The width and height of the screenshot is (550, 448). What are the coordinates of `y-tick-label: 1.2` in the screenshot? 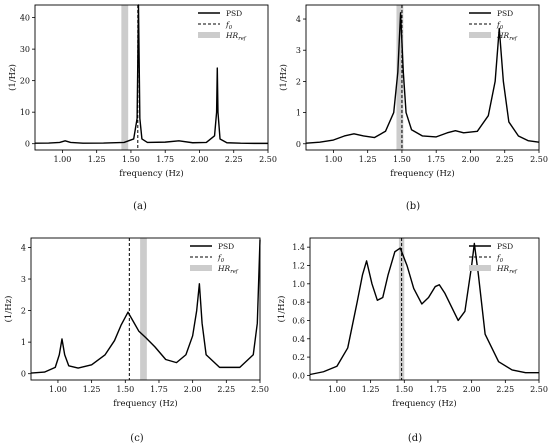 It's located at (298, 265).